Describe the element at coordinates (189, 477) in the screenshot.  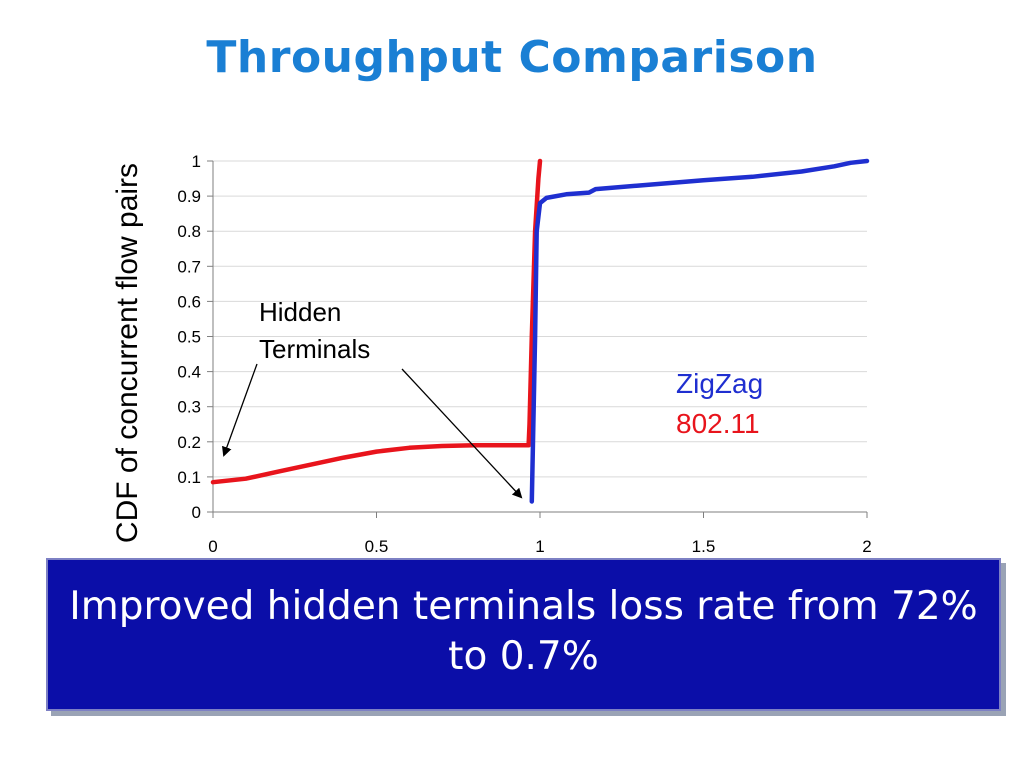
I see `y-tick-label: 0.1` at that location.